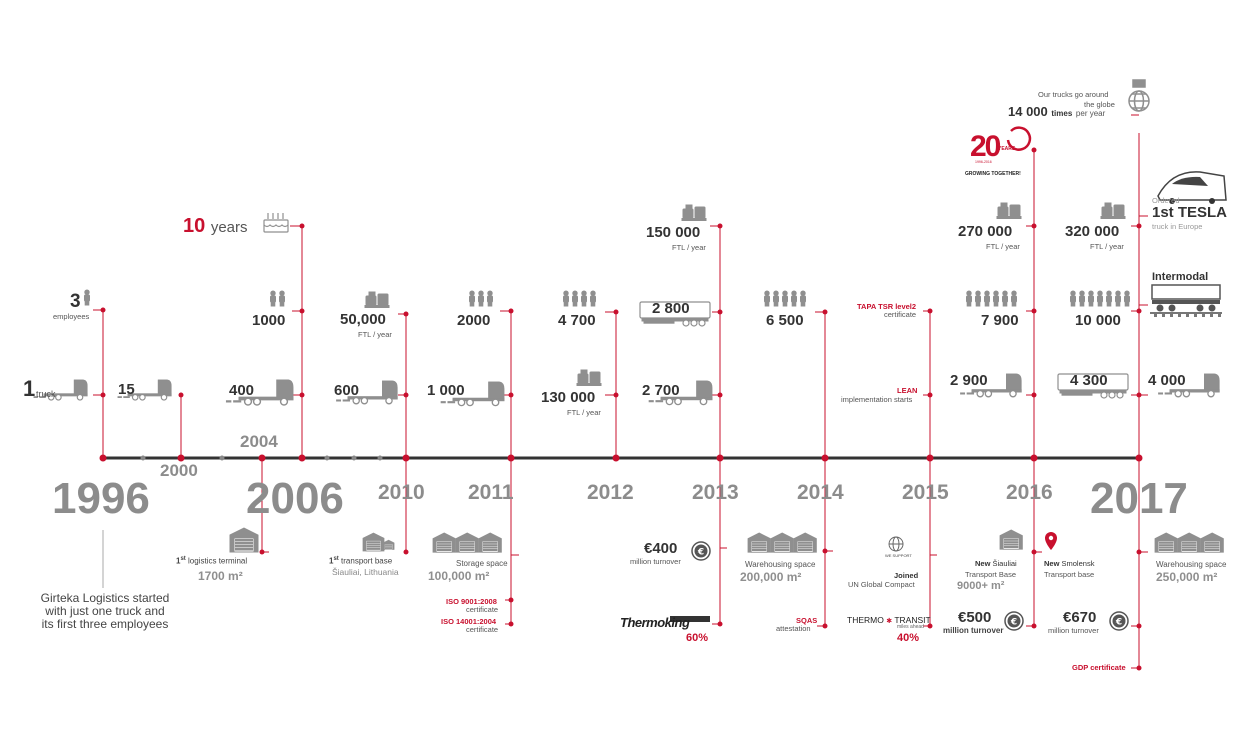 Image resolution: width=1249 pixels, height=737 pixels. What do you see at coordinates (1028, 111) in the screenshot?
I see `globe-num: 14 000` at bounding box center [1028, 111].